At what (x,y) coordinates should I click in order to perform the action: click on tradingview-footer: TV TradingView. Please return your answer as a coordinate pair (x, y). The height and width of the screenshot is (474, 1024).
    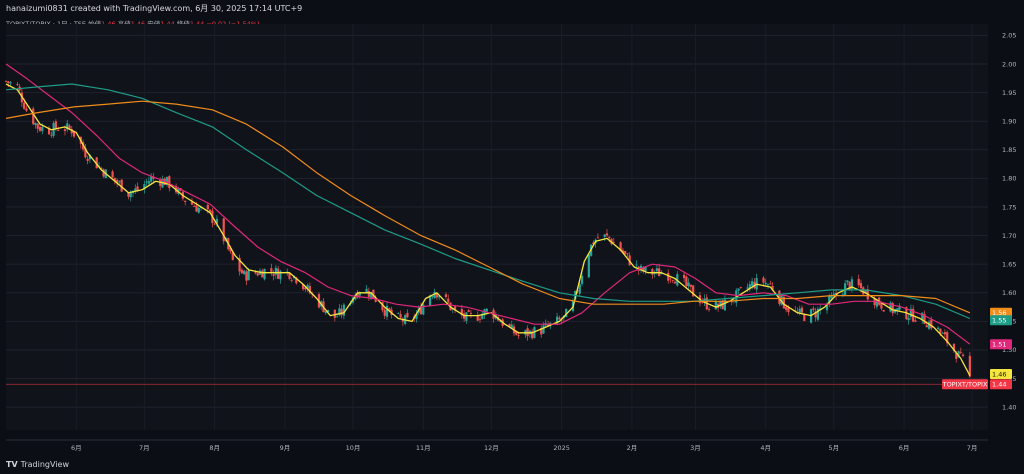
    Looking at the image, I should click on (37, 464).